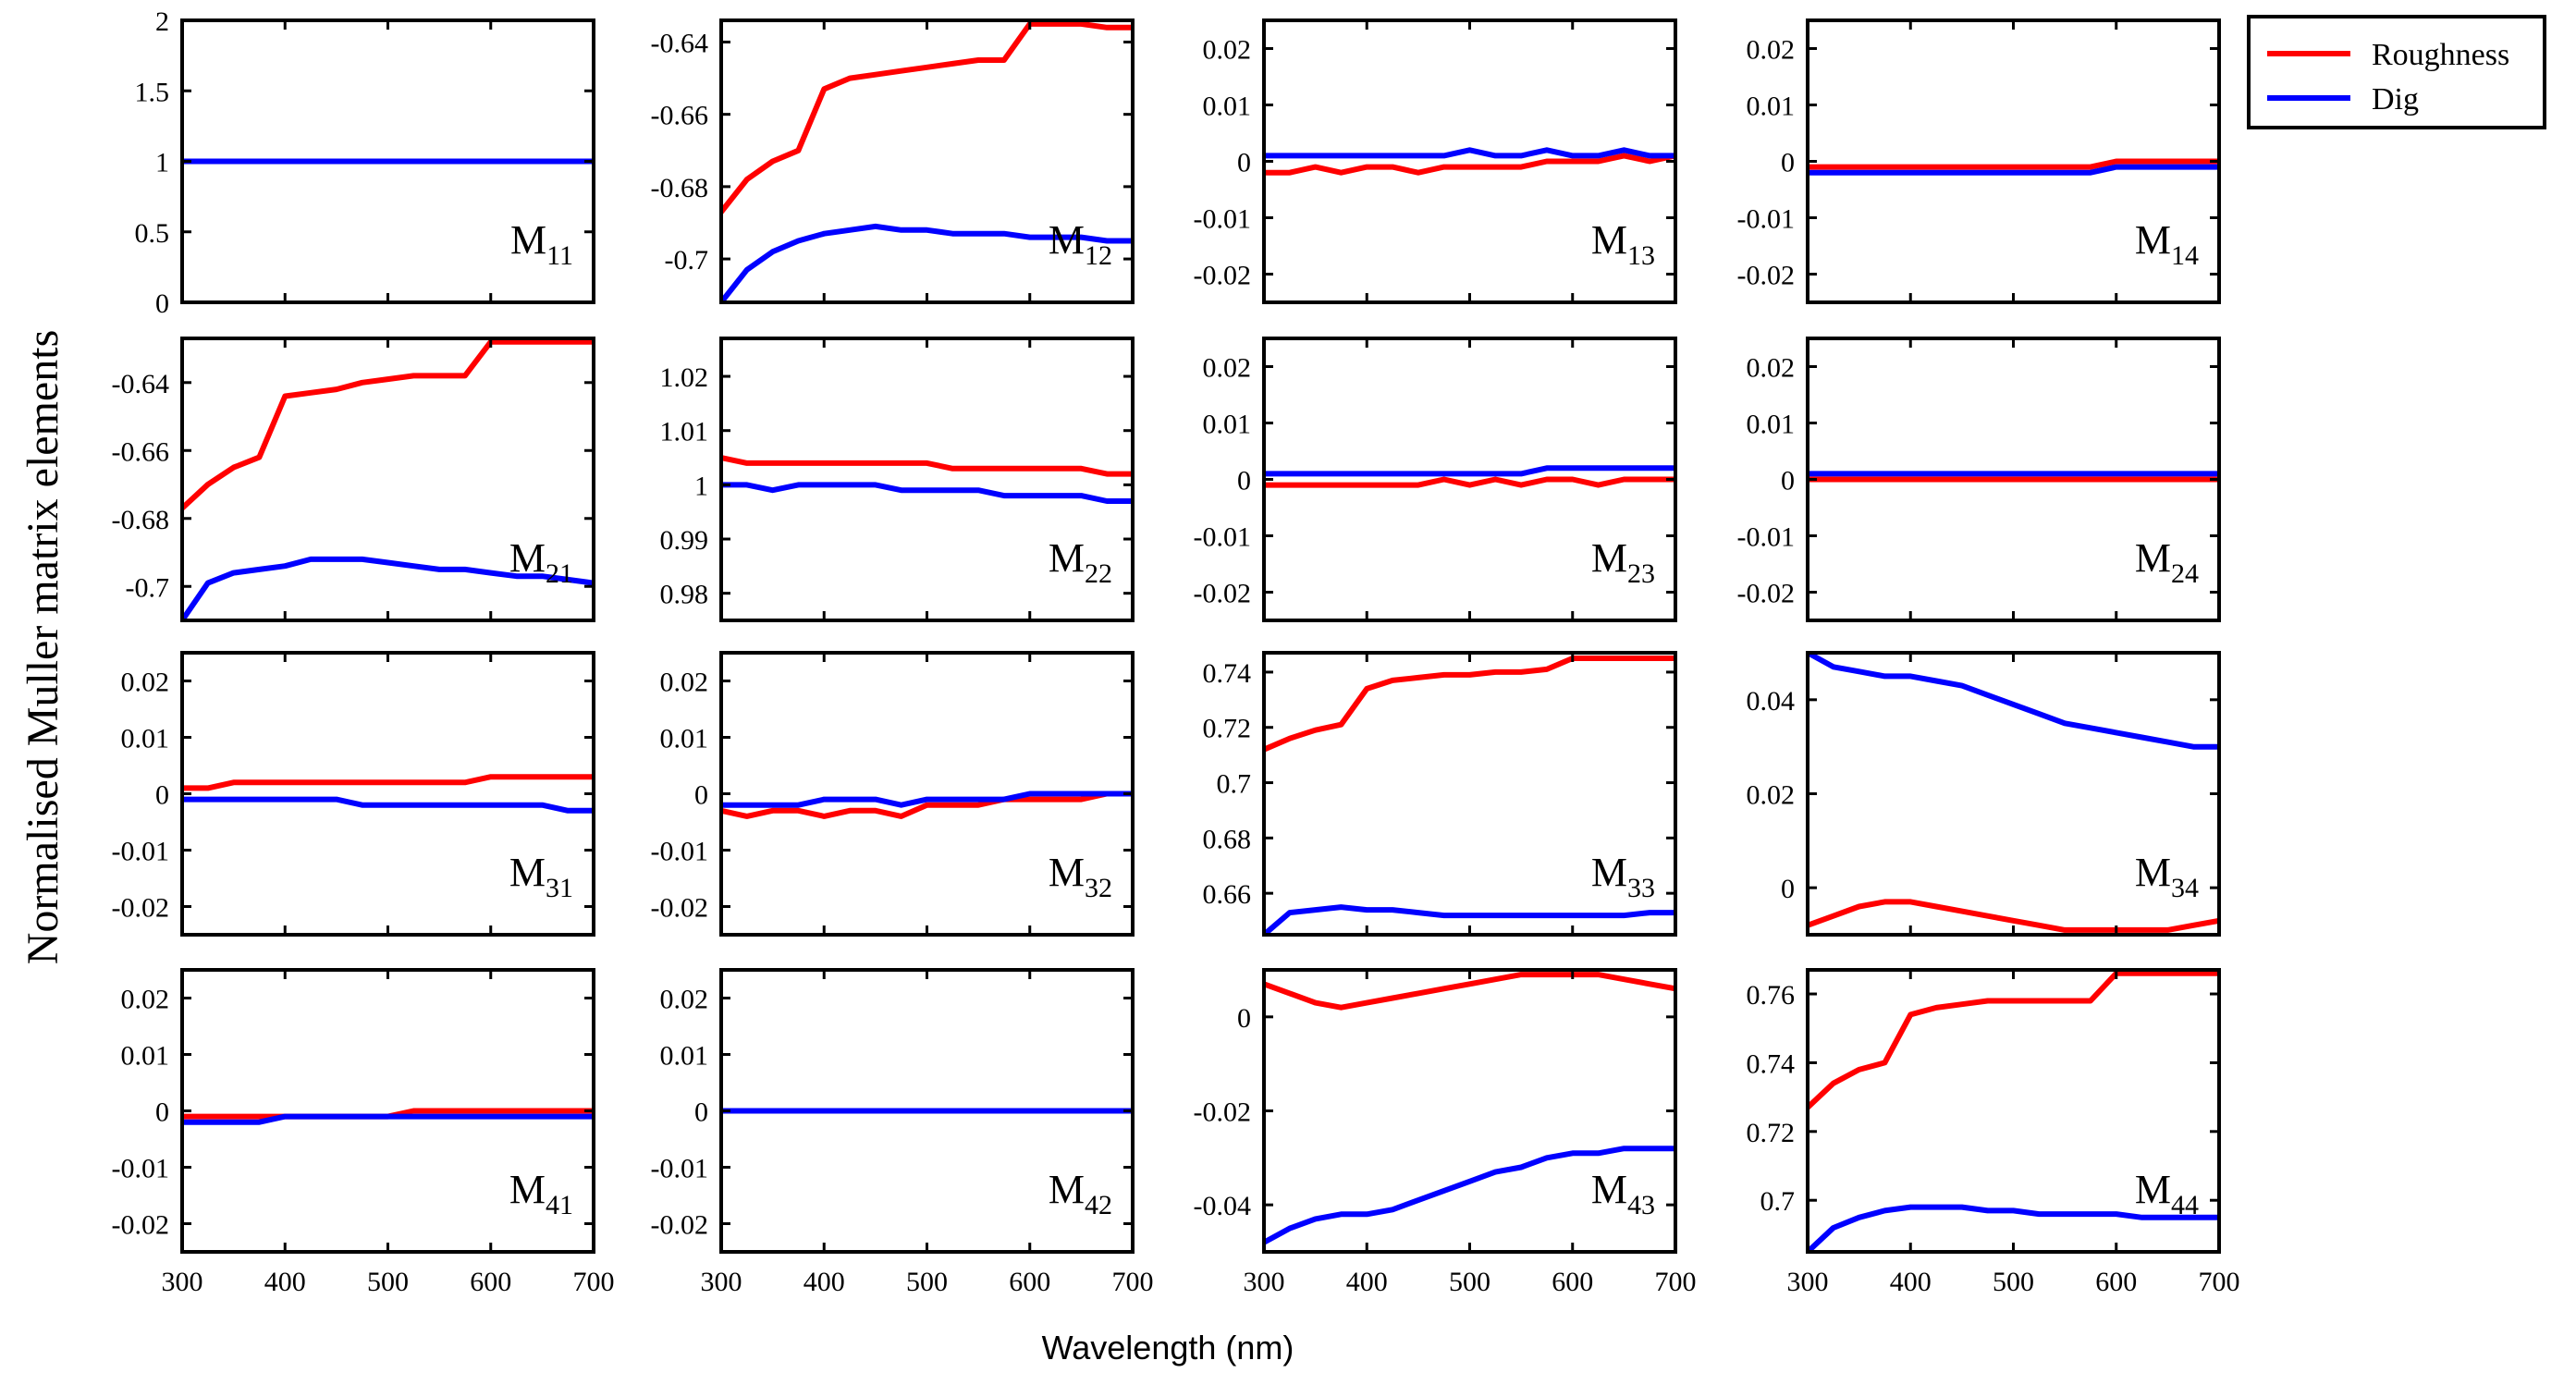  What do you see at coordinates (1469, 919) in the screenshot?
I see `panel-m33-line-dig` at bounding box center [1469, 919].